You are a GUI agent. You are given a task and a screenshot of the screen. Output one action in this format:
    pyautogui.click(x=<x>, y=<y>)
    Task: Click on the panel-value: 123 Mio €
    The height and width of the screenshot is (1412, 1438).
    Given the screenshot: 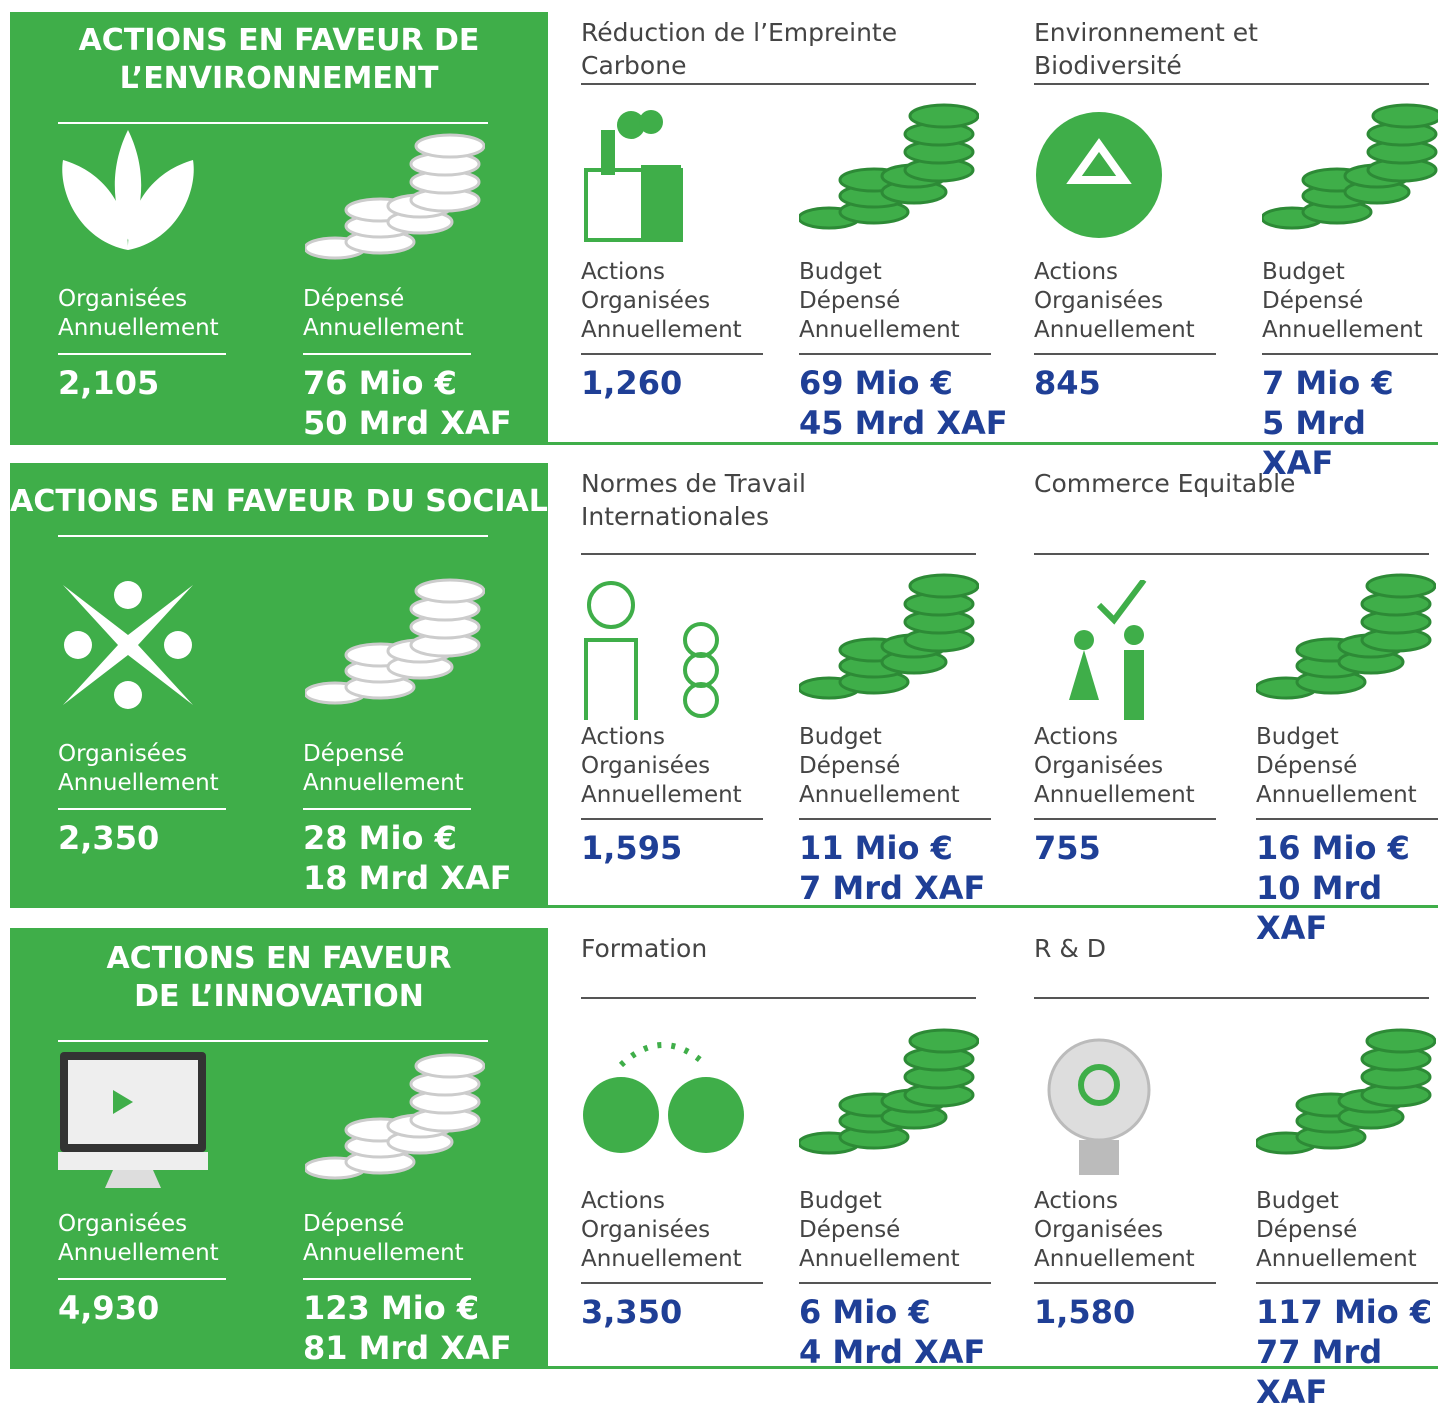 What is the action you would take?
    pyautogui.click(x=391, y=1308)
    